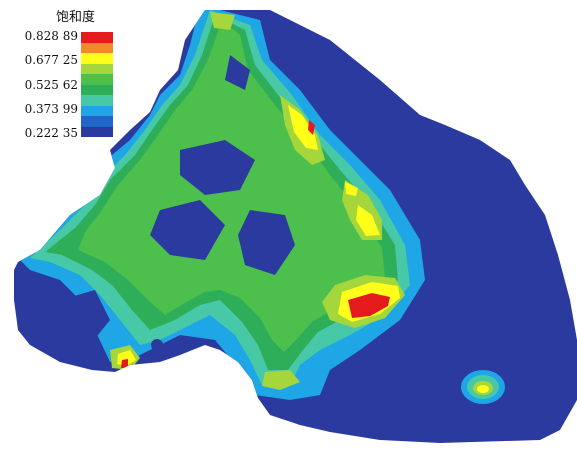 This screenshot has width=577, height=450. Describe the element at coordinates (51, 36) in the screenshot. I see `legend-tick-label: 0.828 89` at that location.